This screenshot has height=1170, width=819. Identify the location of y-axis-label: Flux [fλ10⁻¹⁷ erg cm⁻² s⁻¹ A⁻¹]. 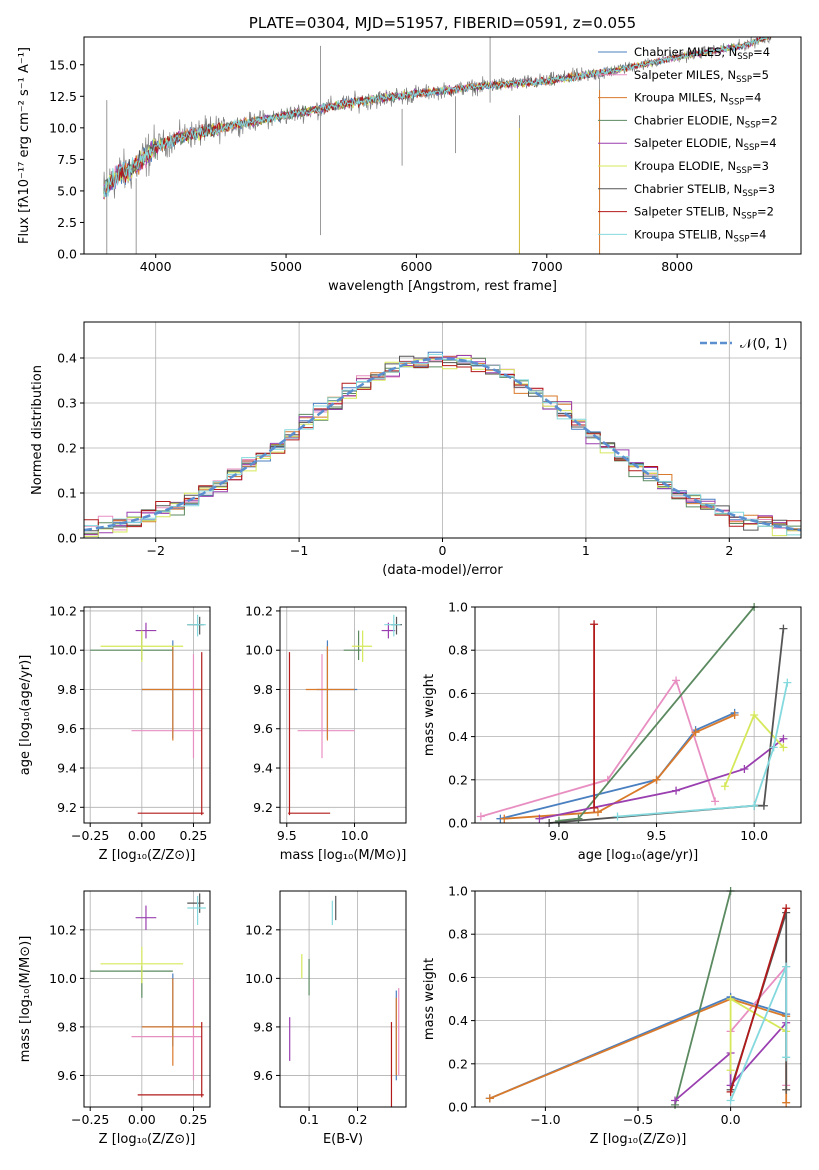
(24, 145).